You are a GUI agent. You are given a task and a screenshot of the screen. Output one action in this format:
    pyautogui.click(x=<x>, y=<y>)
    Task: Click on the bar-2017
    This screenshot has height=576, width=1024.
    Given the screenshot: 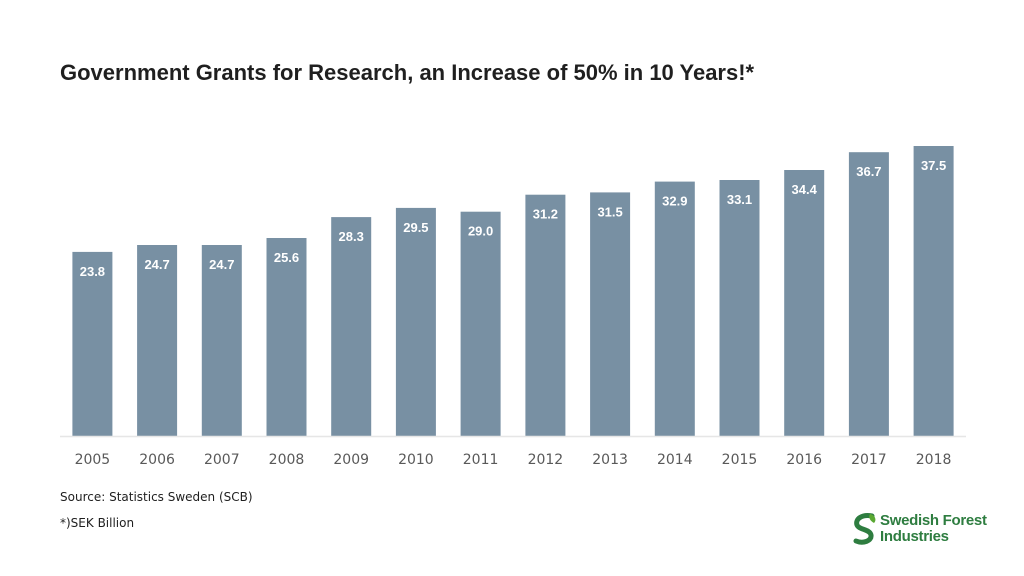 What is the action you would take?
    pyautogui.click(x=868, y=294)
    